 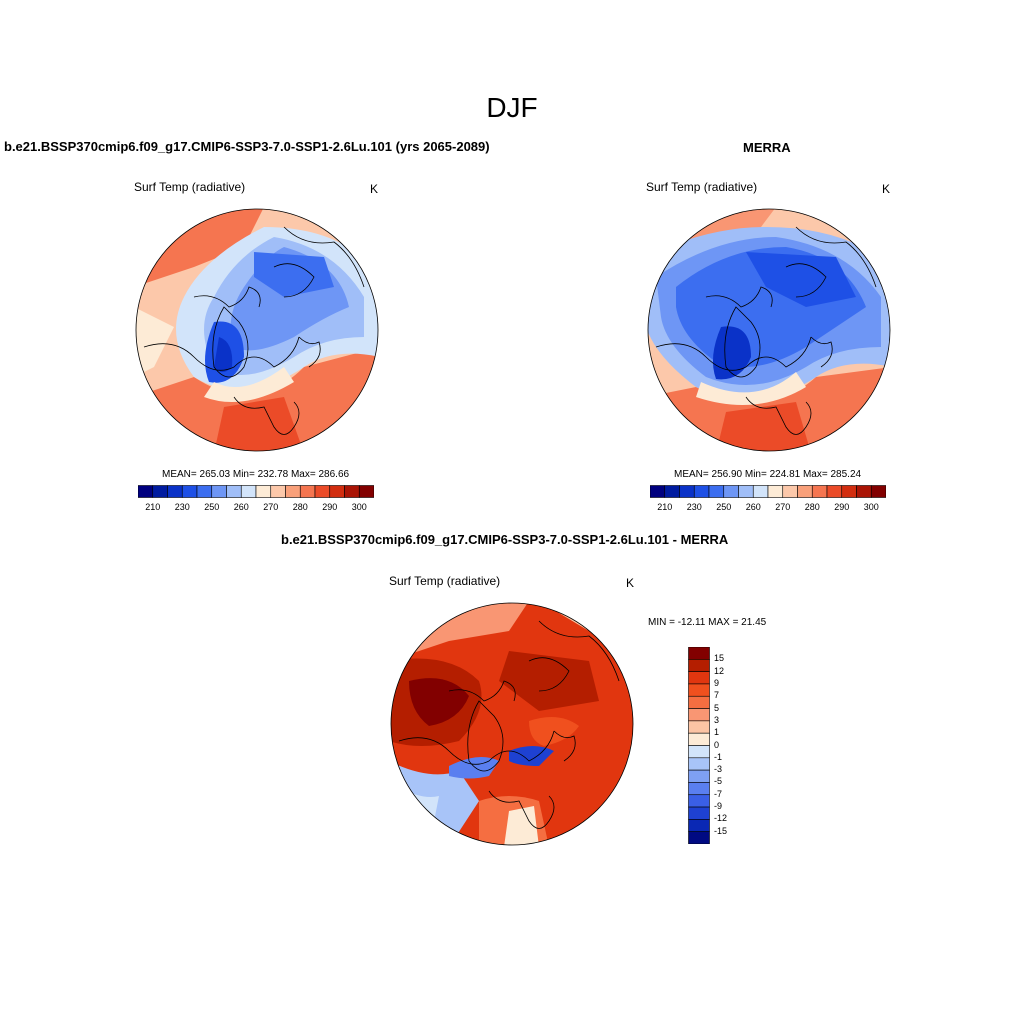 I want to click on panel-2-colorbar-tick-label: 280, so click(x=812, y=507).